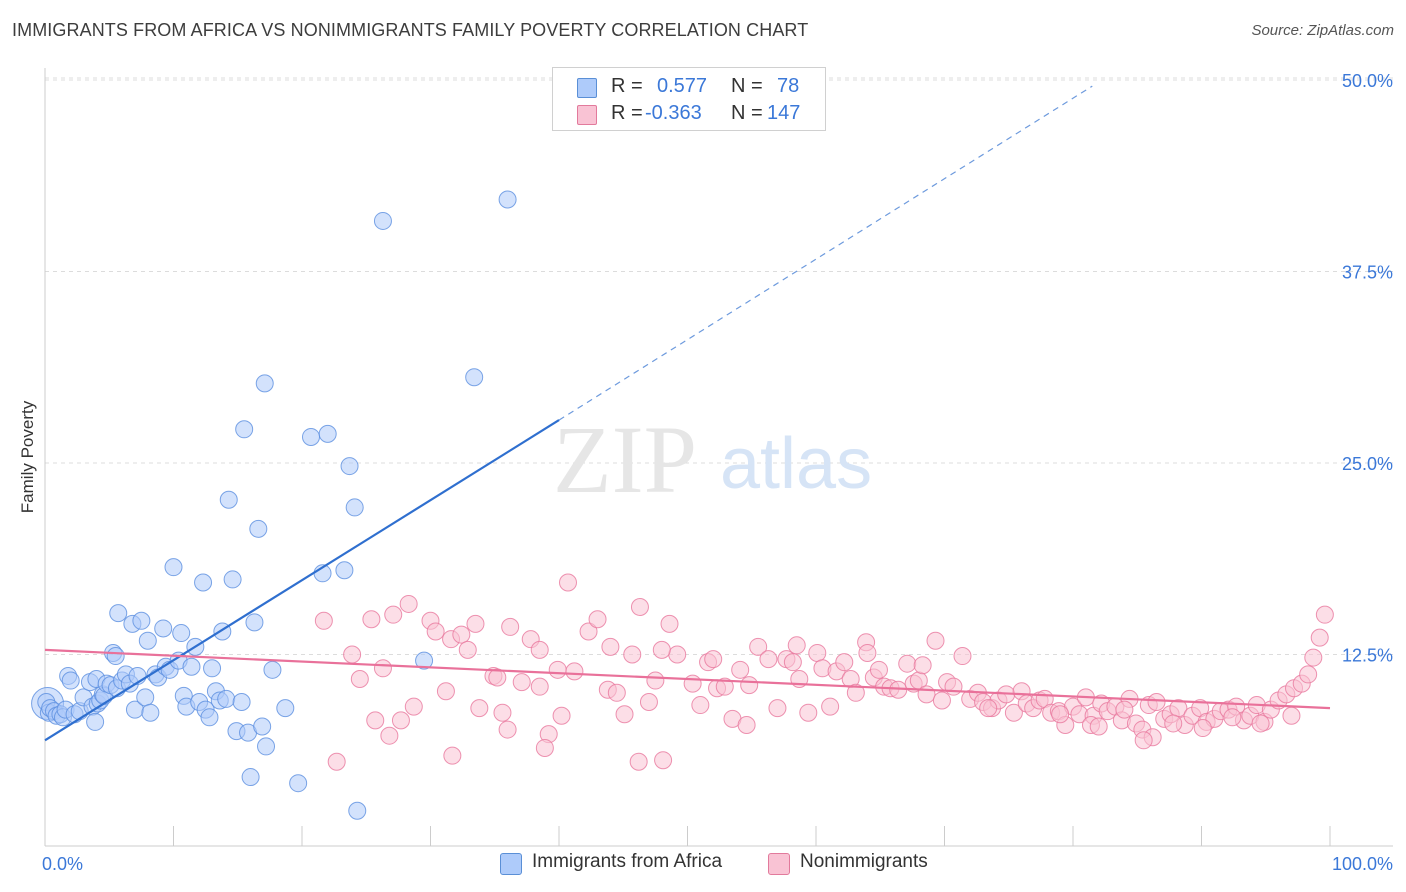 The image size is (1406, 892). I want to click on y-tick-label: 25.0%, so click(1367, 464).